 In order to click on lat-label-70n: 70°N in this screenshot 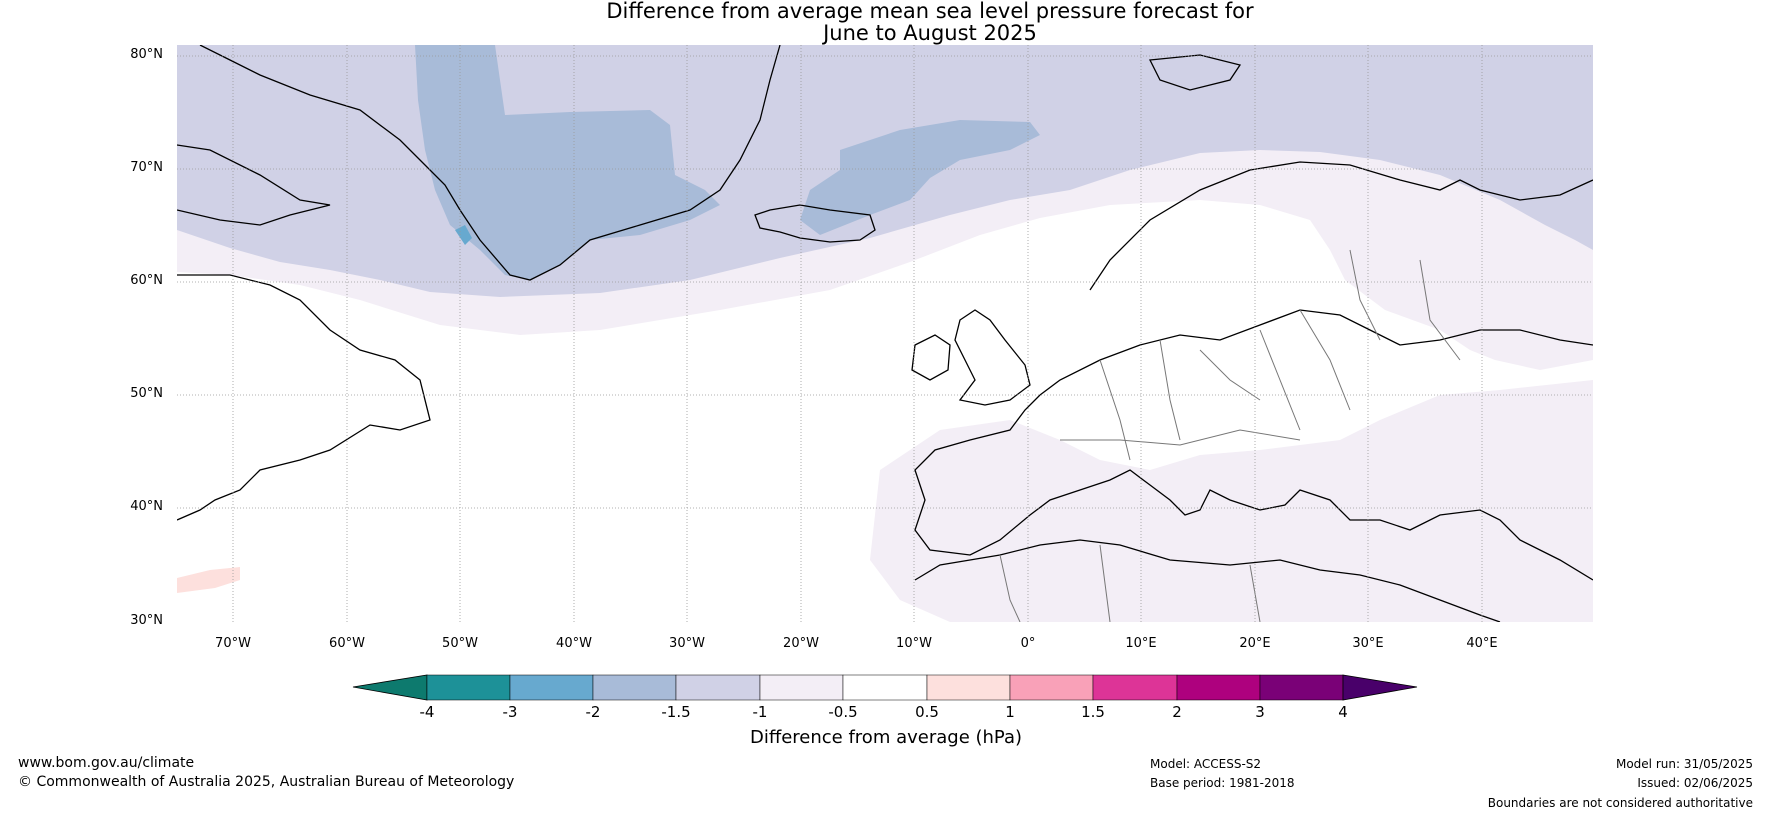, I will do `click(146, 167)`.